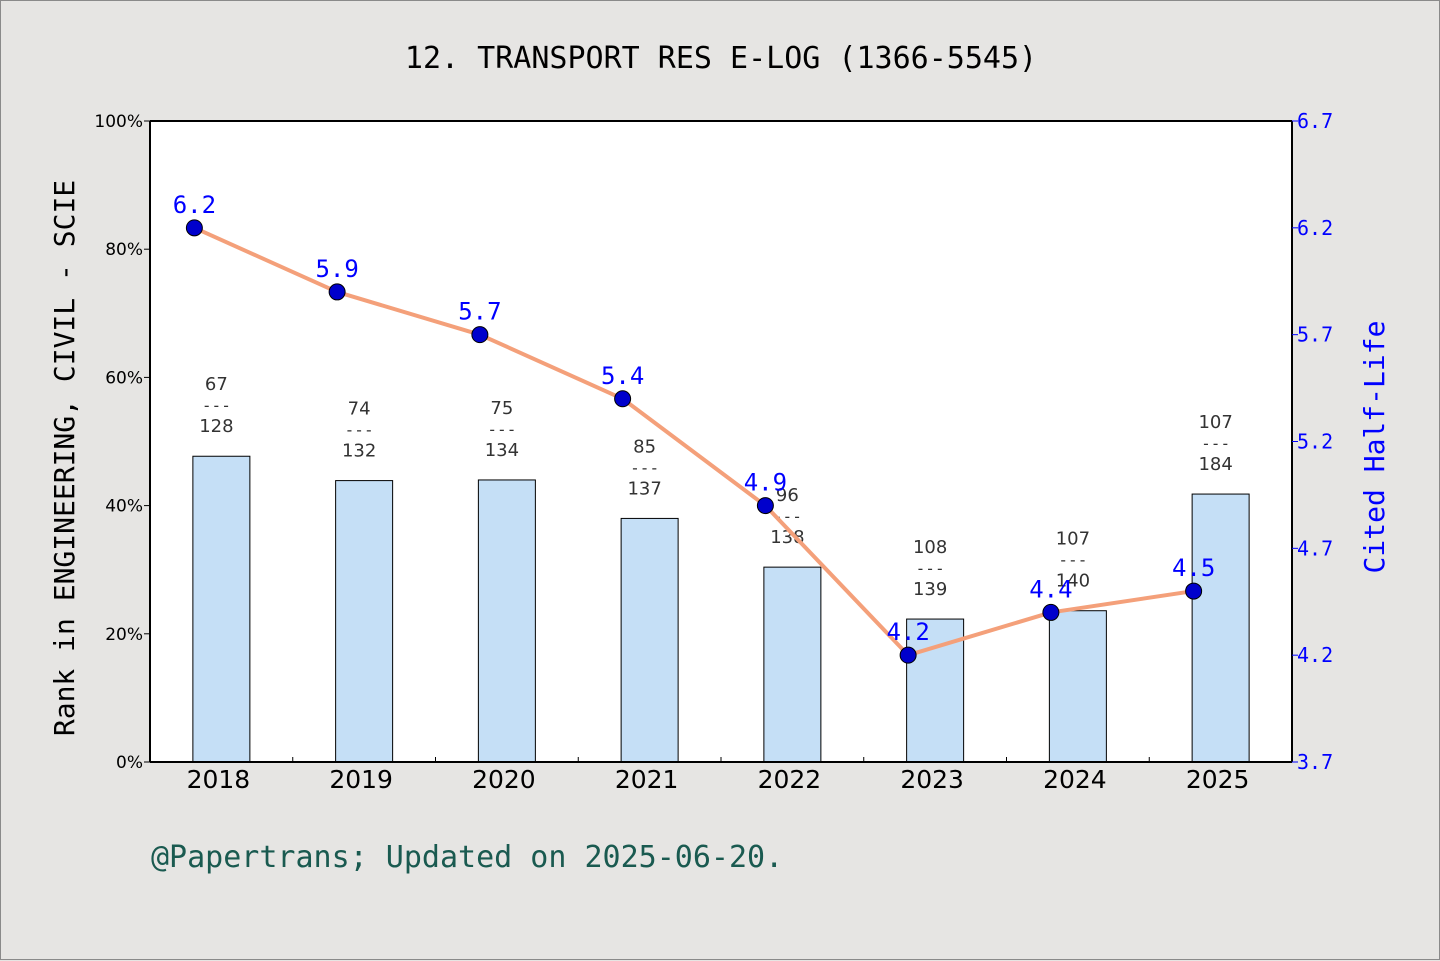 This screenshot has width=1440, height=961. Describe the element at coordinates (364, 621) in the screenshot. I see `bar-2019` at that location.